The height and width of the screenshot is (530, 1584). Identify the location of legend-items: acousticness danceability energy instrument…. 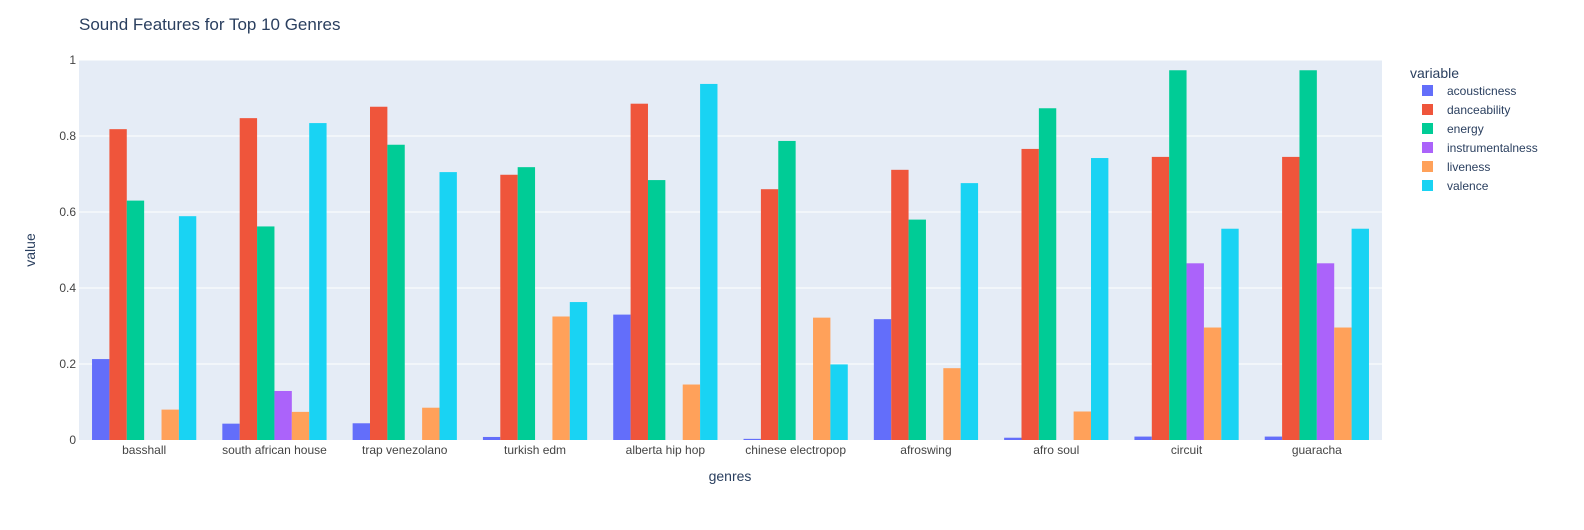
(1480, 138).